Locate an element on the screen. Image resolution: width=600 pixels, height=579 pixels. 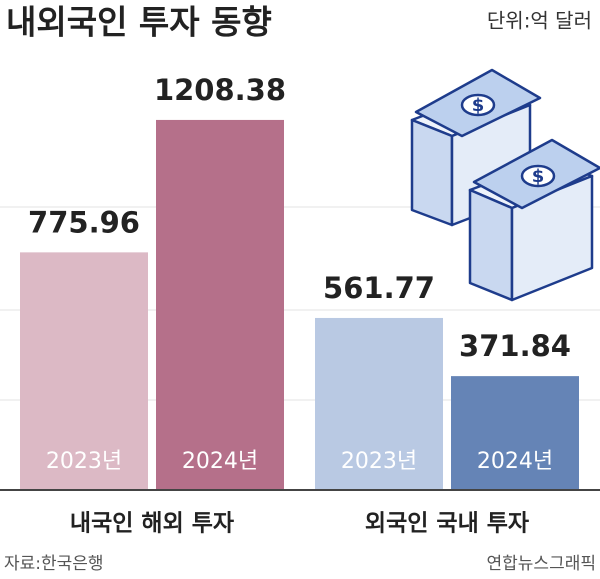
category-label: 내국인 해외 투자 is located at coordinates (152, 524).